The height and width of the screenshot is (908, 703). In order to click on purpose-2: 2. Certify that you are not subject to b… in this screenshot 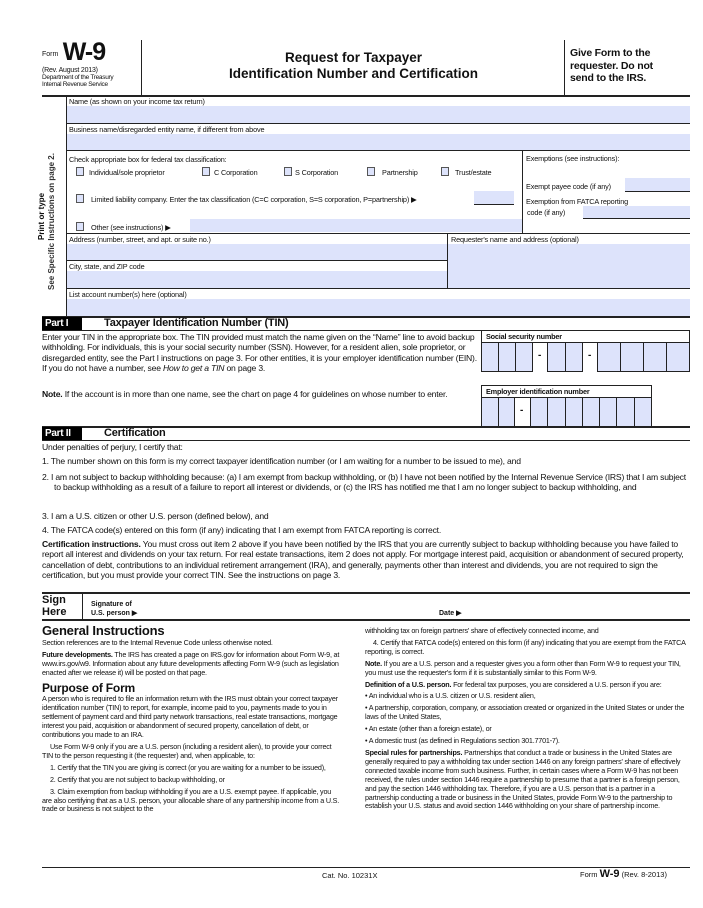, I will do `click(137, 779)`.